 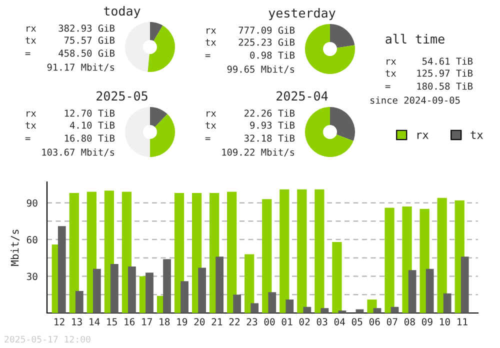 I want to click on x-tick-label: 23, so click(x=252, y=322).